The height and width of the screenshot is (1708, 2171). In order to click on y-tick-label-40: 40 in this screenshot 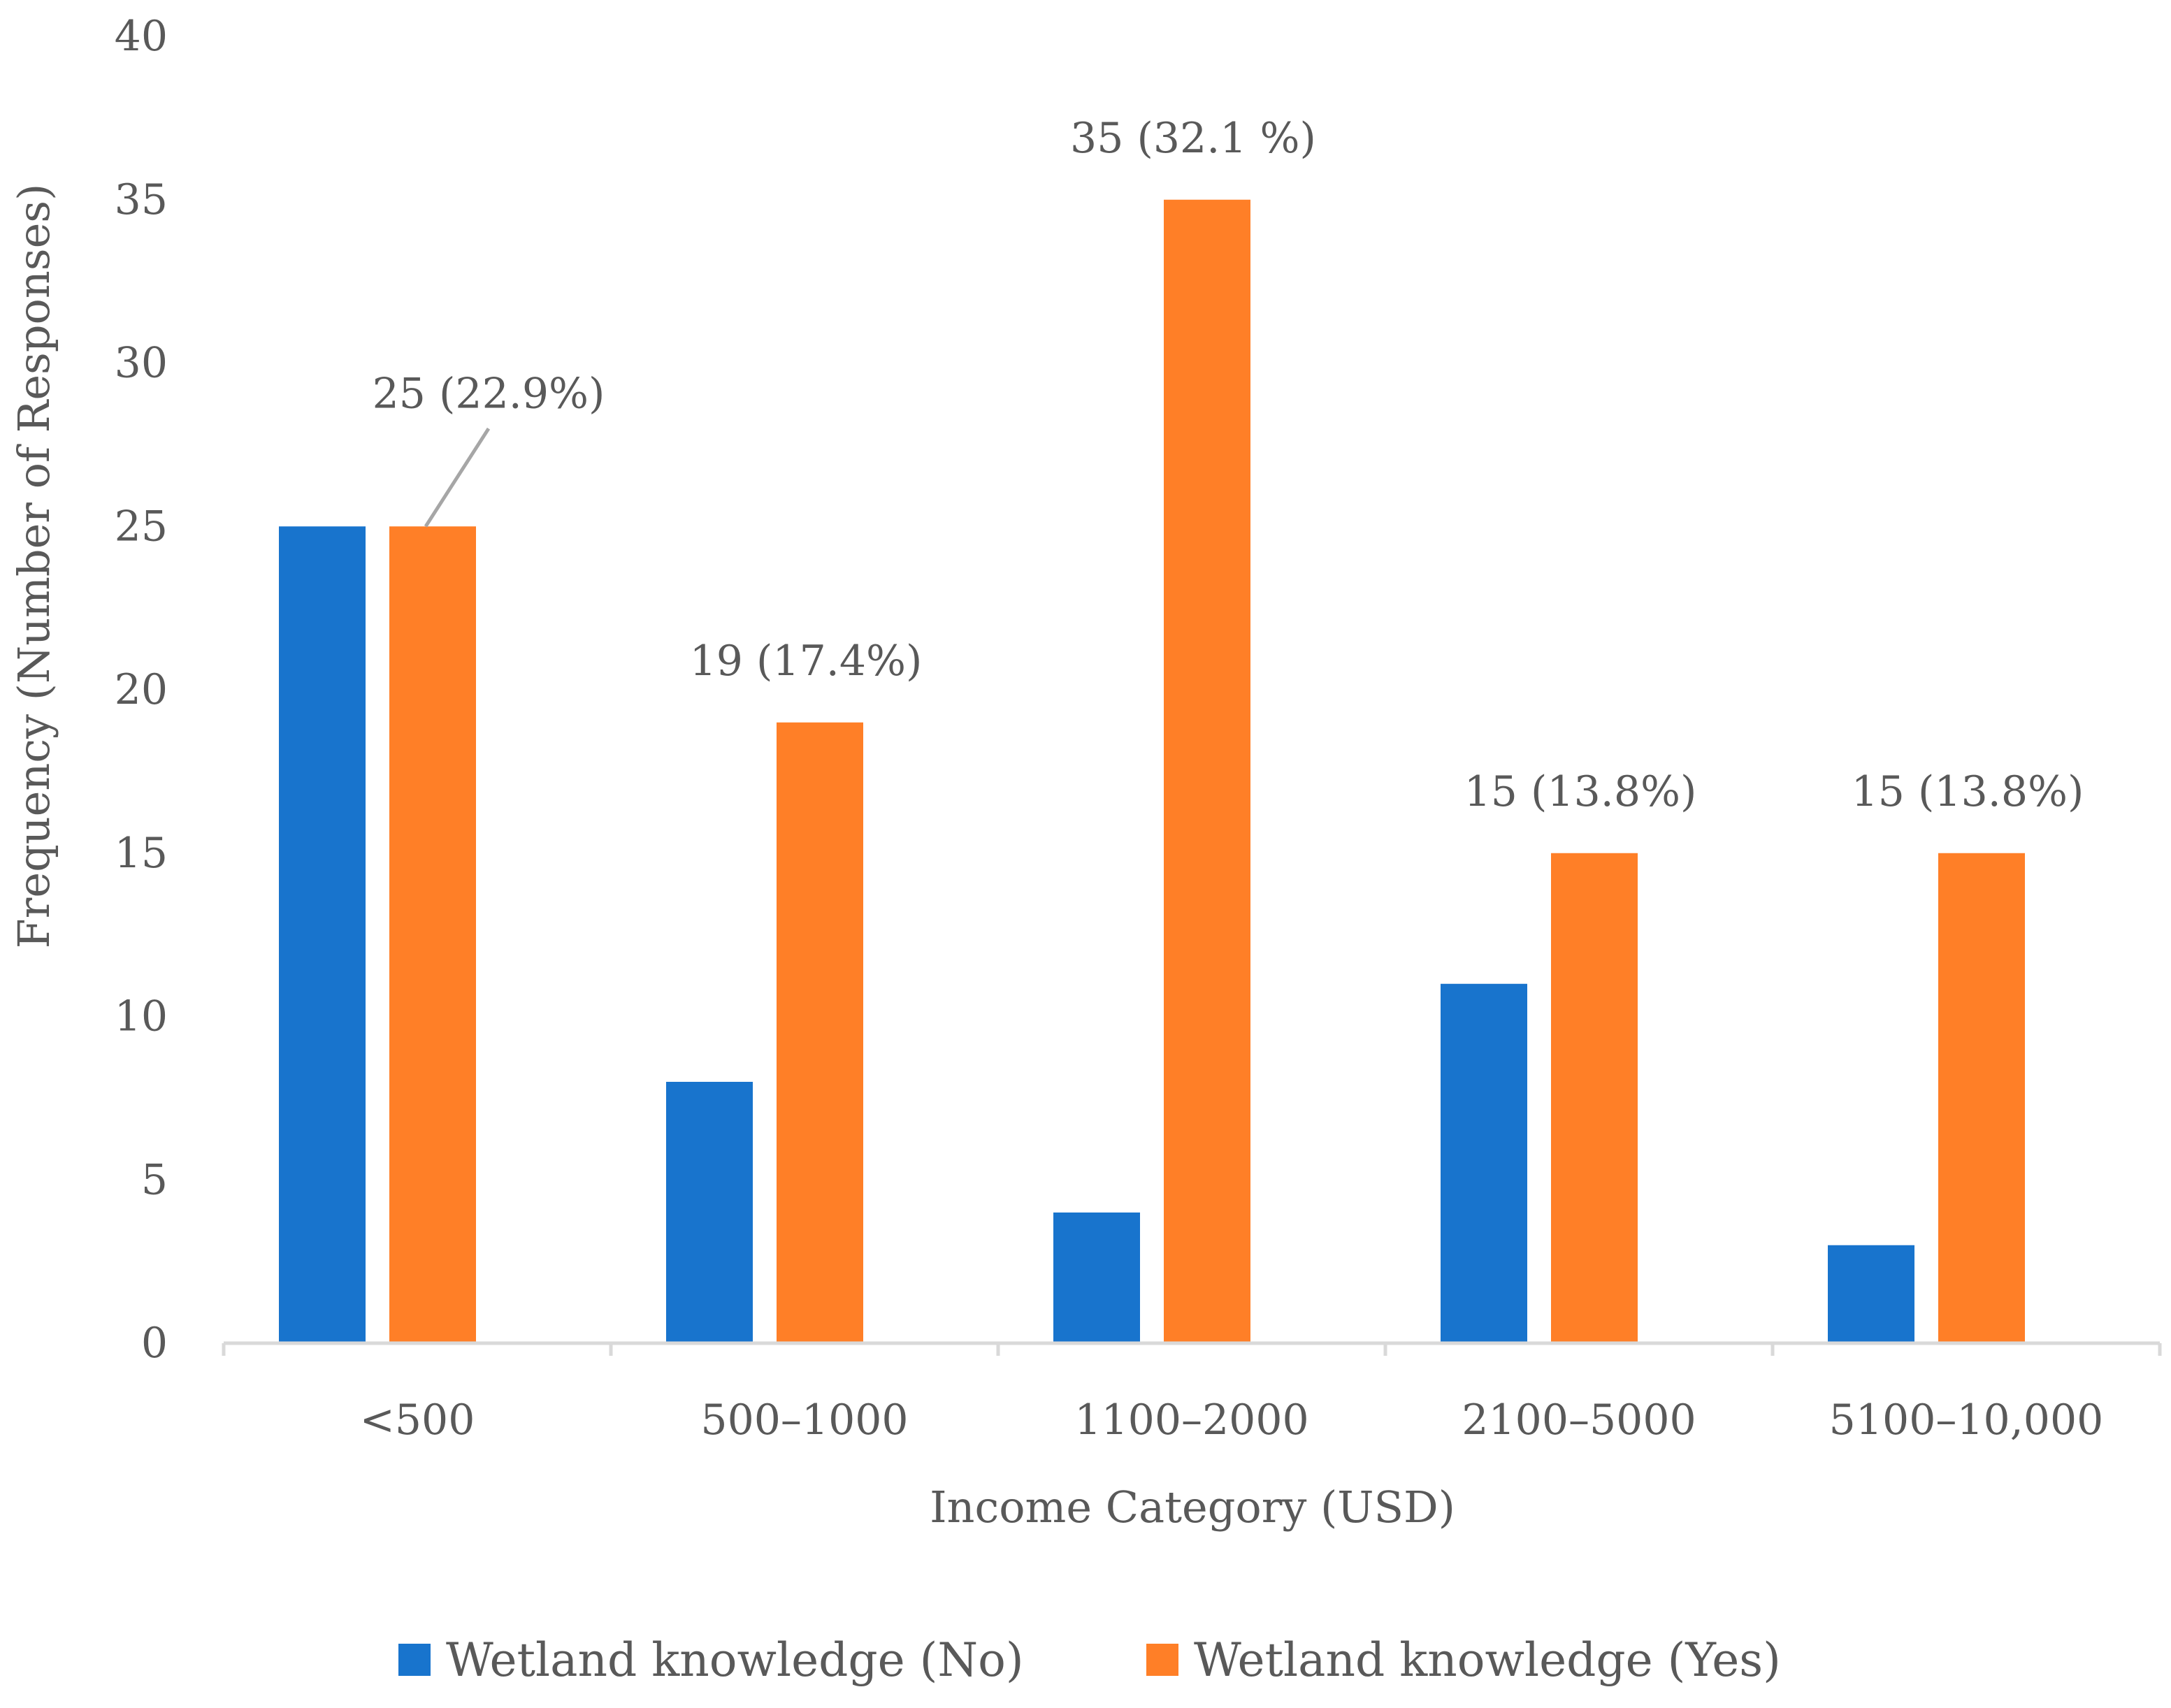, I will do `click(141, 36)`.